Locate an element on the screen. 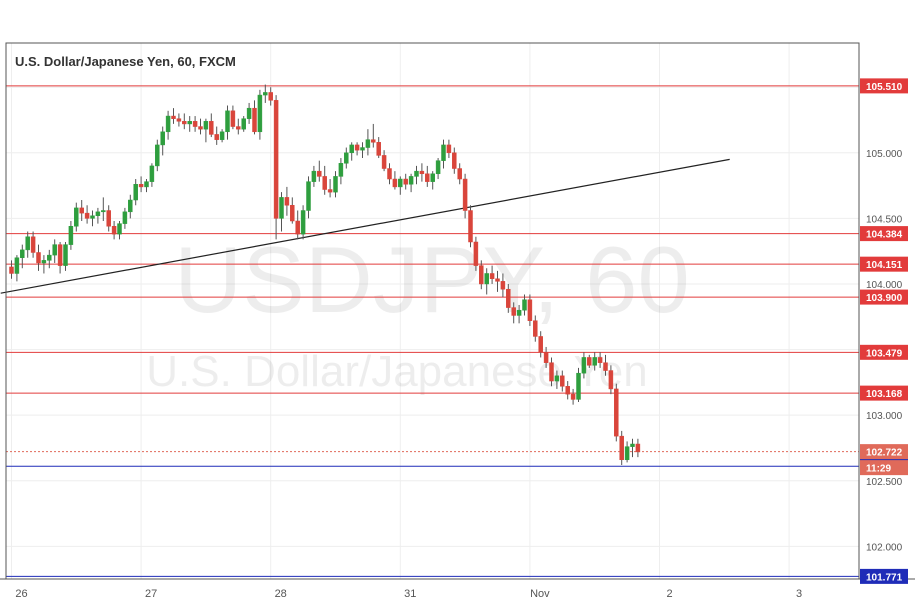 This screenshot has width=915, height=614. x-axis: 26 27 28 31 Nov 2 3 is located at coordinates (408, 594).